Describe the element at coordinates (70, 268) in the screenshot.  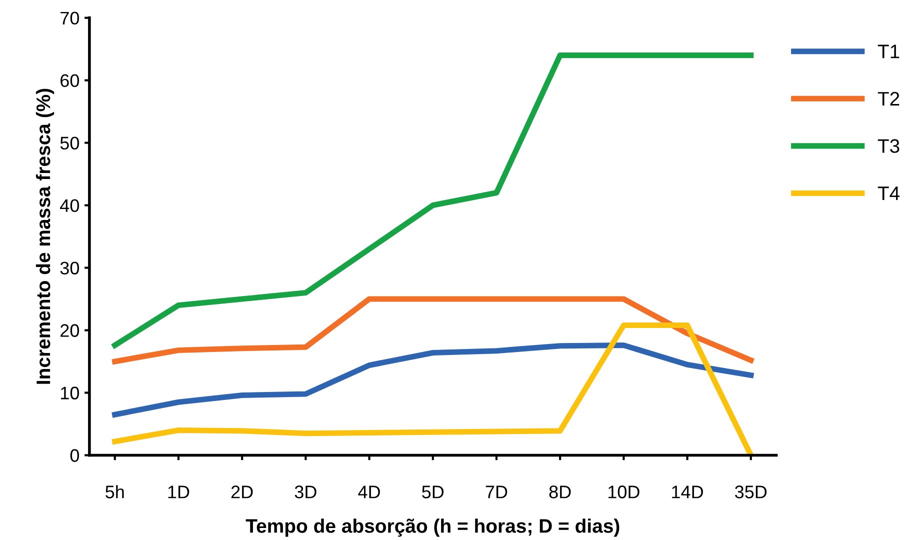
I see `y-tick-label: 30` at that location.